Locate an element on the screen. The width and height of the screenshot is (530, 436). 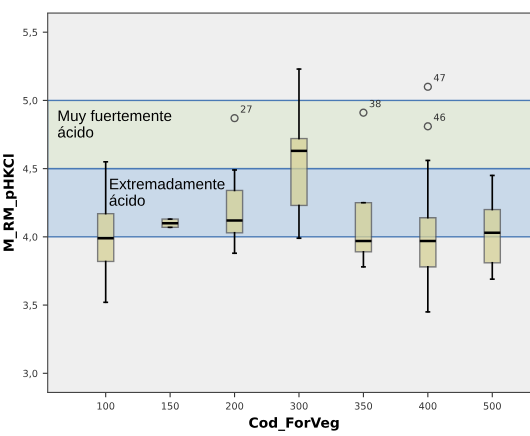
x-axis-title: Cod_ForVeg is located at coordinates (294, 424).